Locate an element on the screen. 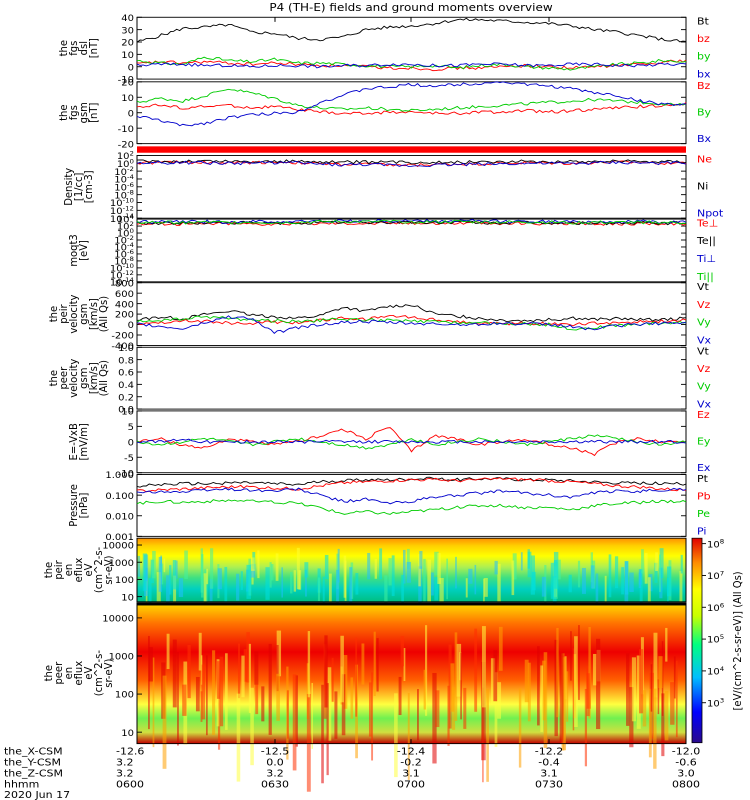  y-tick-label: 0.010 is located at coordinates (119, 517).